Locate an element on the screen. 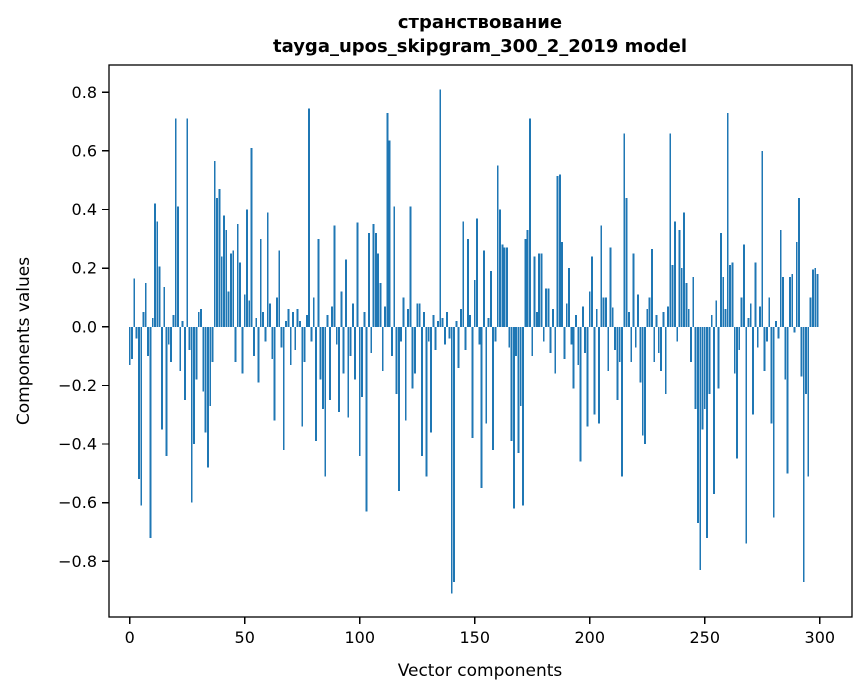 Image resolution: width=867 pixels, height=696 pixels. y-tick-label: 0.0 is located at coordinates (84, 326).